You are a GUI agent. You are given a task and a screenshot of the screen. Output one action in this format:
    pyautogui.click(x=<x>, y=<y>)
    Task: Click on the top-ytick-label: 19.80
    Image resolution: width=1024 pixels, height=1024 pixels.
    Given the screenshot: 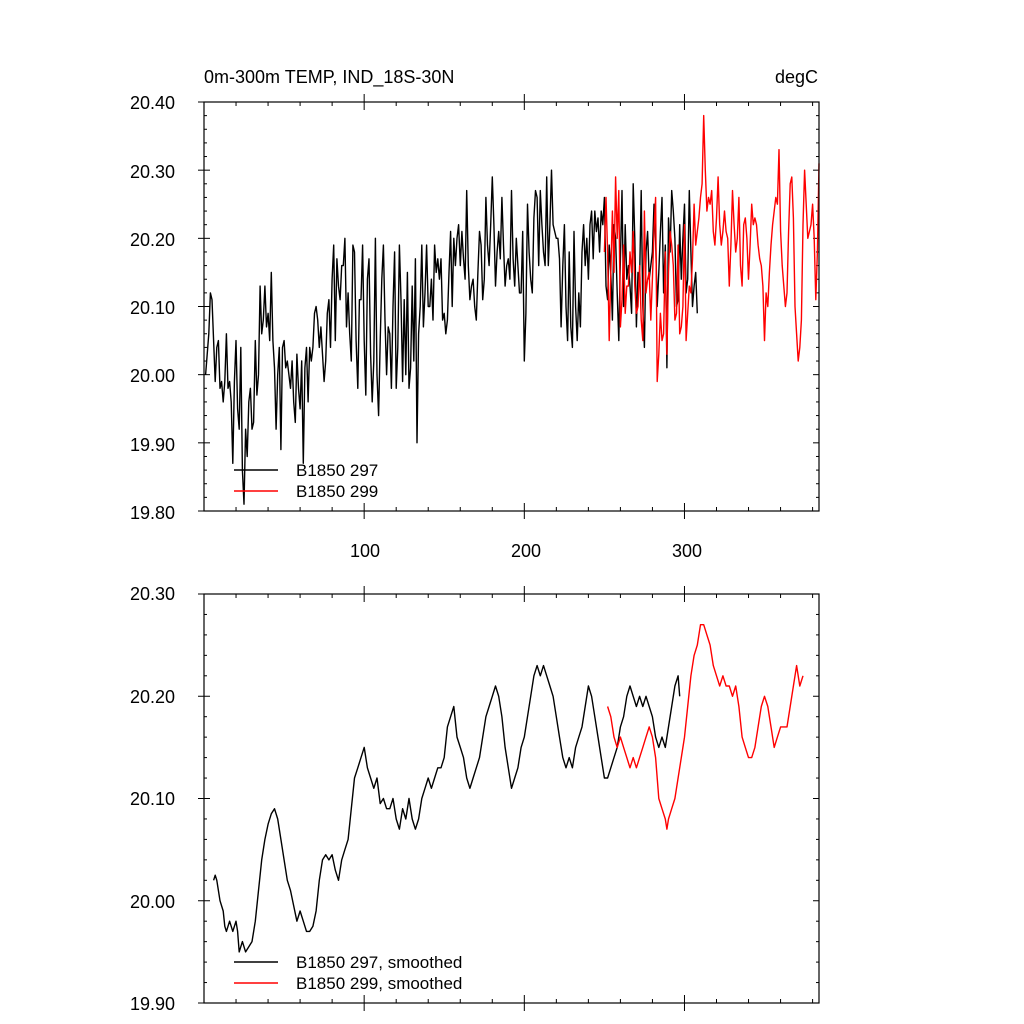 What is the action you would take?
    pyautogui.click(x=152, y=513)
    